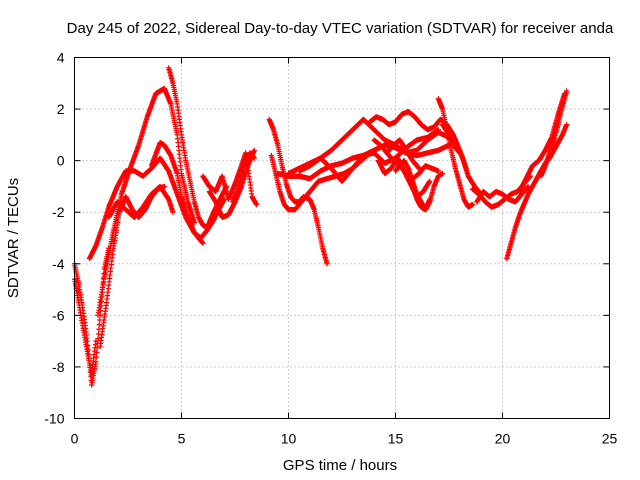 This screenshot has height=480, width=640. What do you see at coordinates (58, 264) in the screenshot?
I see `y-tick-label: -4` at bounding box center [58, 264].